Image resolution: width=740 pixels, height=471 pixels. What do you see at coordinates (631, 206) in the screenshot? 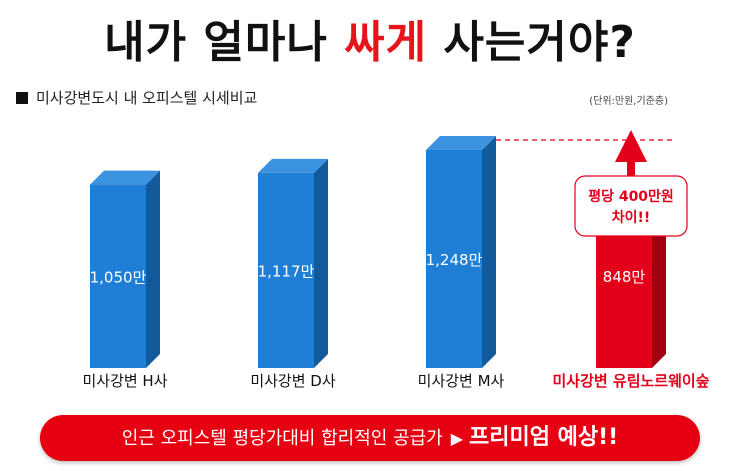
I see `difference-annotation-box` at bounding box center [631, 206].